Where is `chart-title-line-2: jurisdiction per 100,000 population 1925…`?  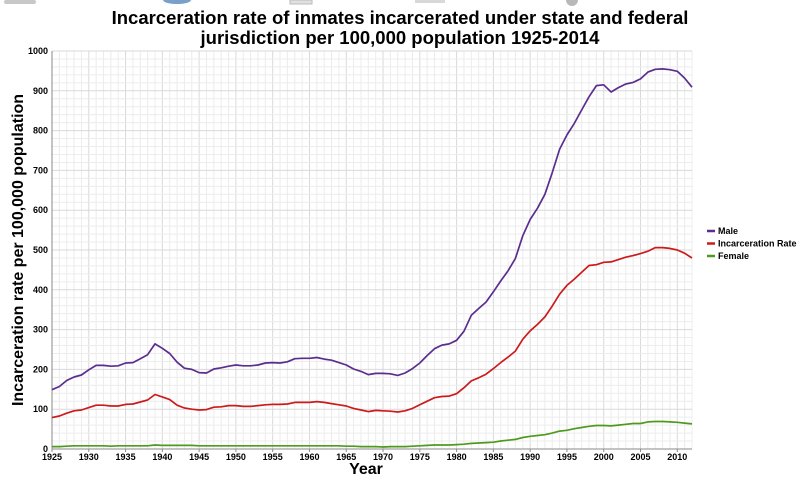
chart-title-line-2: jurisdiction per 100,000 population 1925… is located at coordinates (400, 37).